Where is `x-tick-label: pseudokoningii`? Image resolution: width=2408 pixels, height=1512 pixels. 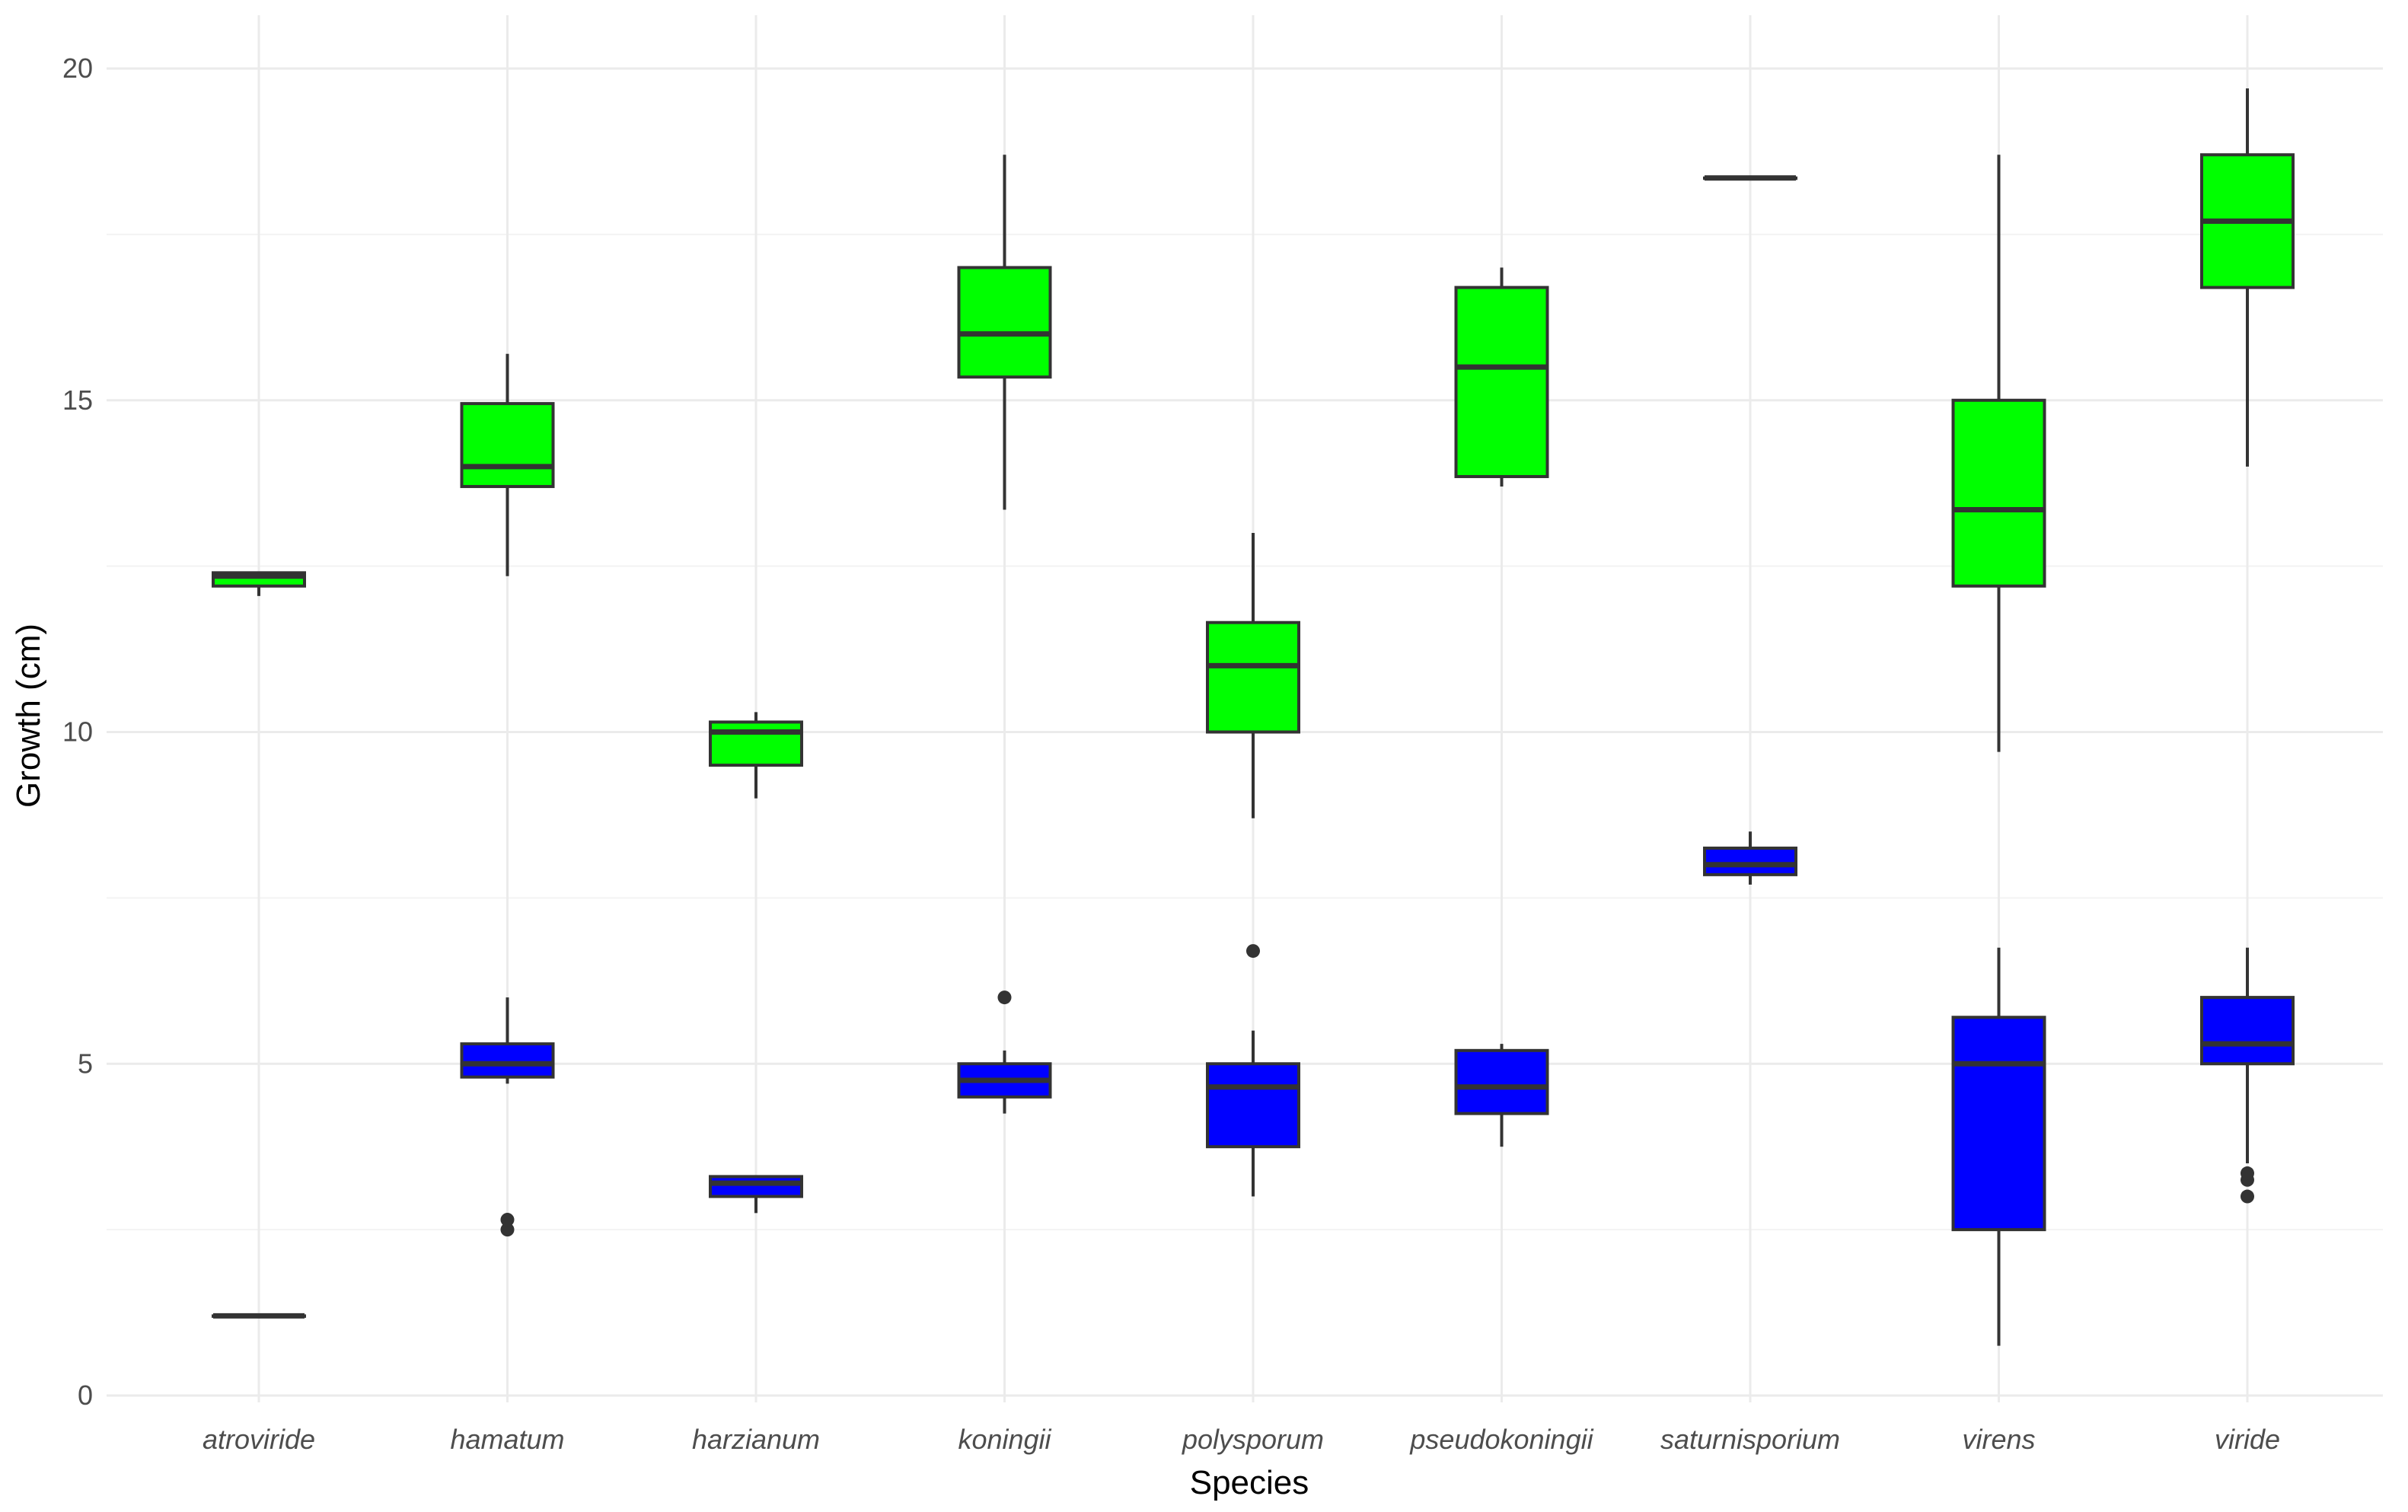
x-tick-label: pseudokoningii is located at coordinates (1501, 1439).